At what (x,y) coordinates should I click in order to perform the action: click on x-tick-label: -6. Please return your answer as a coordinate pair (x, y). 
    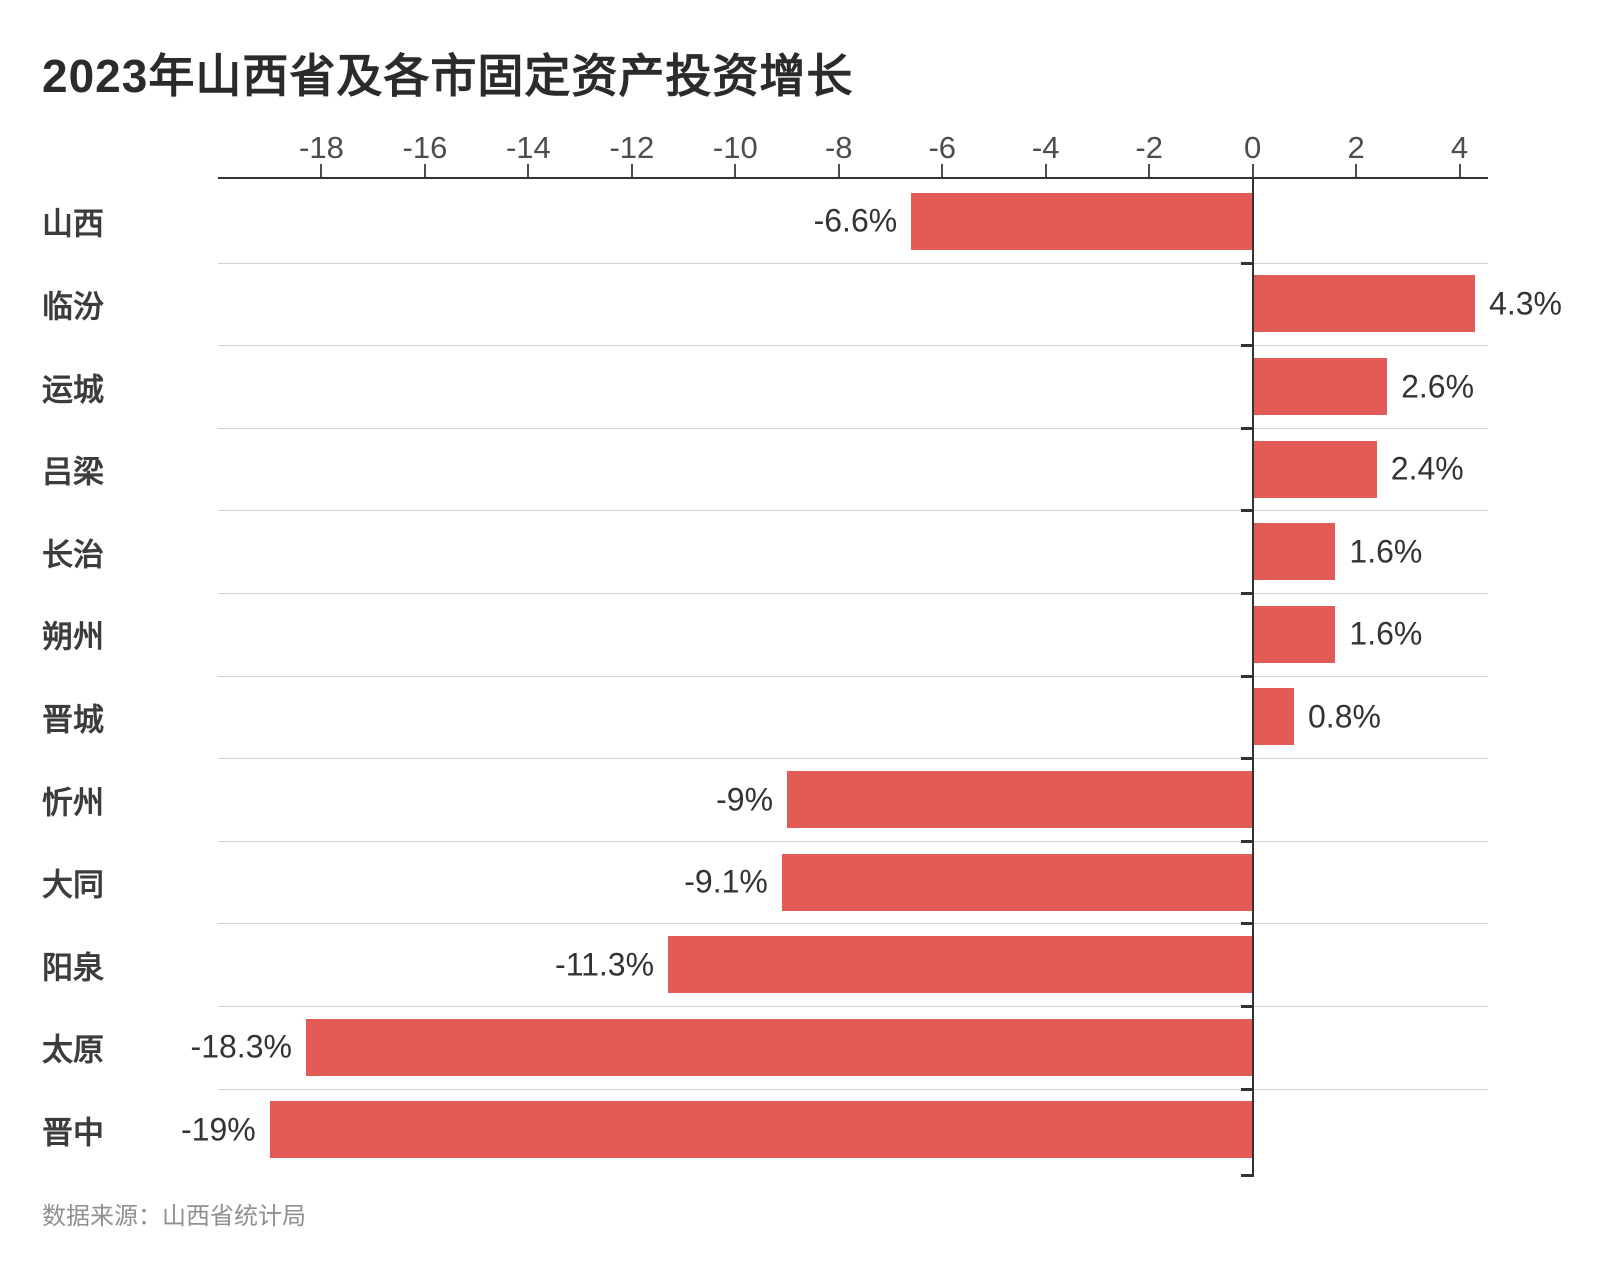
    Looking at the image, I should click on (942, 147).